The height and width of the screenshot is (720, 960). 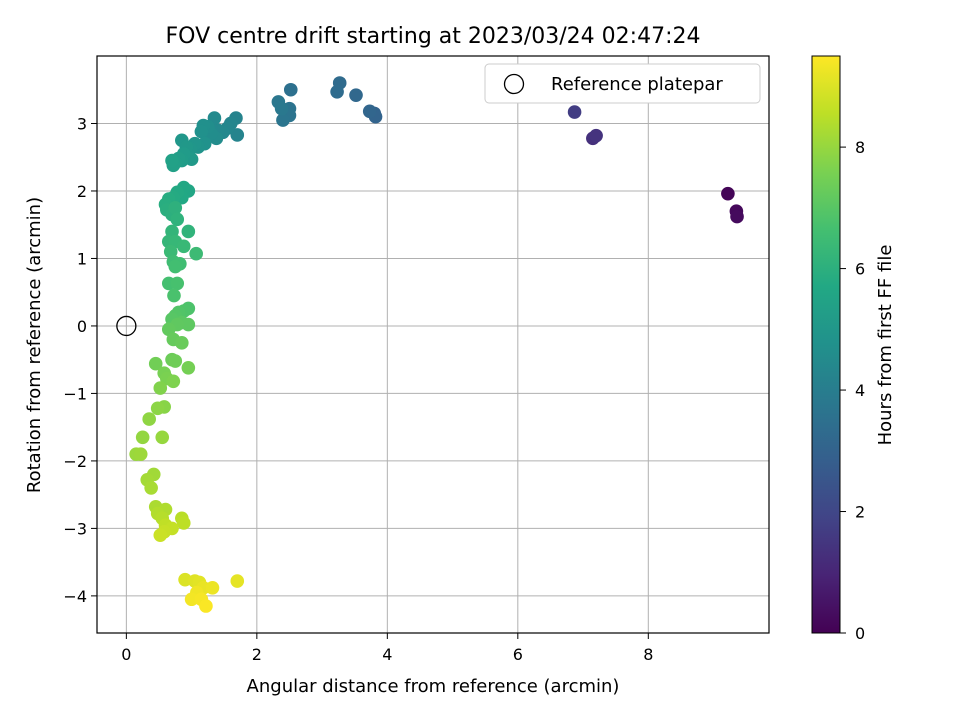 What do you see at coordinates (80, 360) in the screenshot?
I see `y-axis-ticks: −4 −3 −2 −1 0 1 2 3` at bounding box center [80, 360].